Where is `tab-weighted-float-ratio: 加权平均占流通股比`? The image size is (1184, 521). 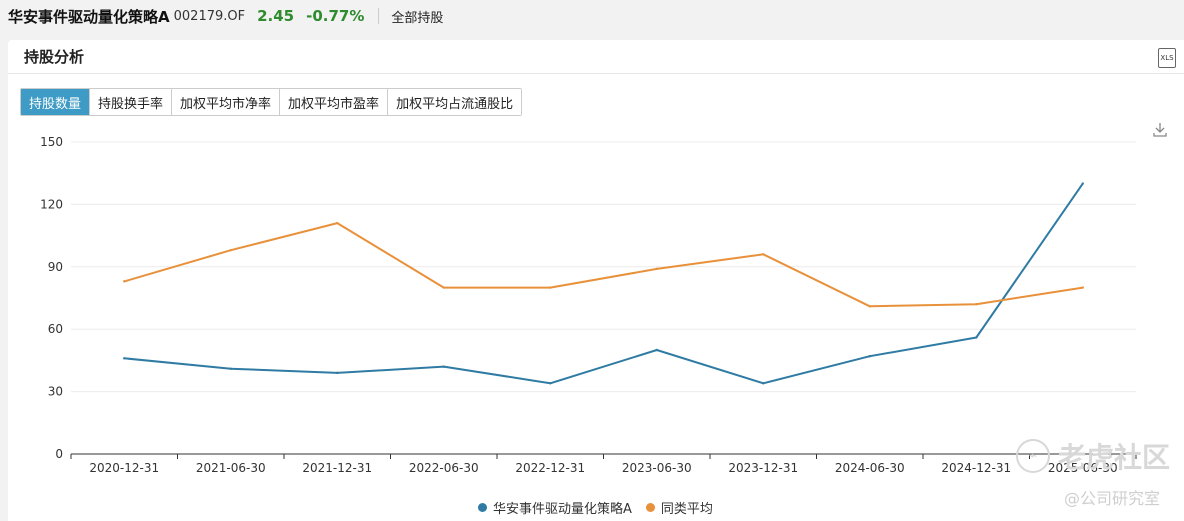
tab-weighted-float-ratio: 加权平均占流通股比 is located at coordinates (455, 102).